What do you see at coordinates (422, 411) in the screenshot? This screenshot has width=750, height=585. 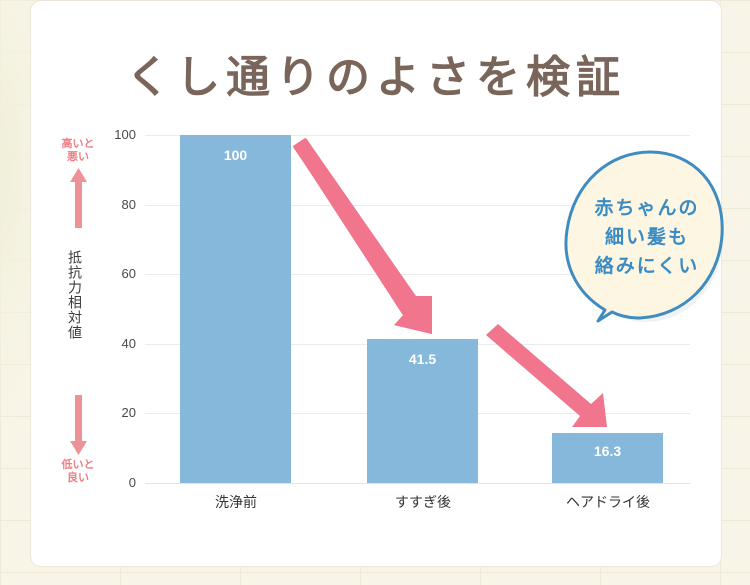 I see `bar-after-rinse: 41.5` at bounding box center [422, 411].